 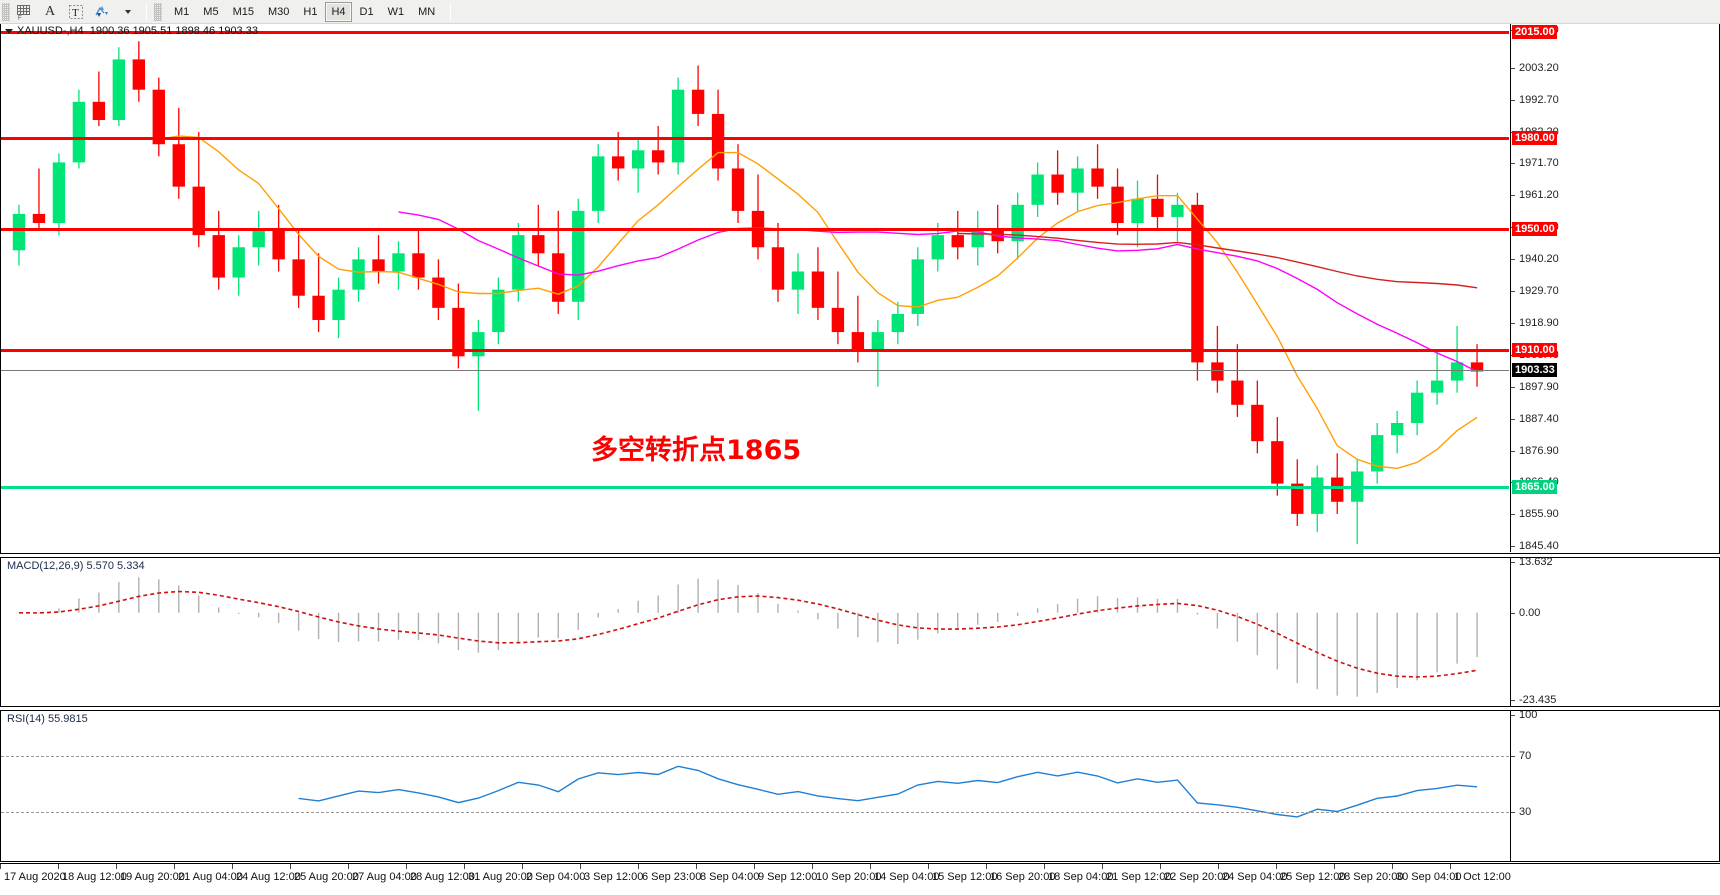 I want to click on macd-plot, so click(x=755, y=632).